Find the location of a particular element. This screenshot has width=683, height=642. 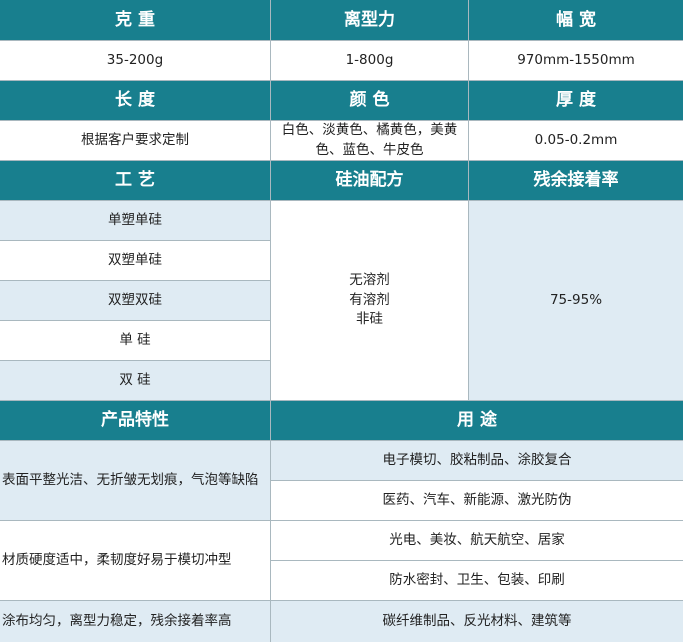

header-cell: 厚 度 is located at coordinates (576, 100).